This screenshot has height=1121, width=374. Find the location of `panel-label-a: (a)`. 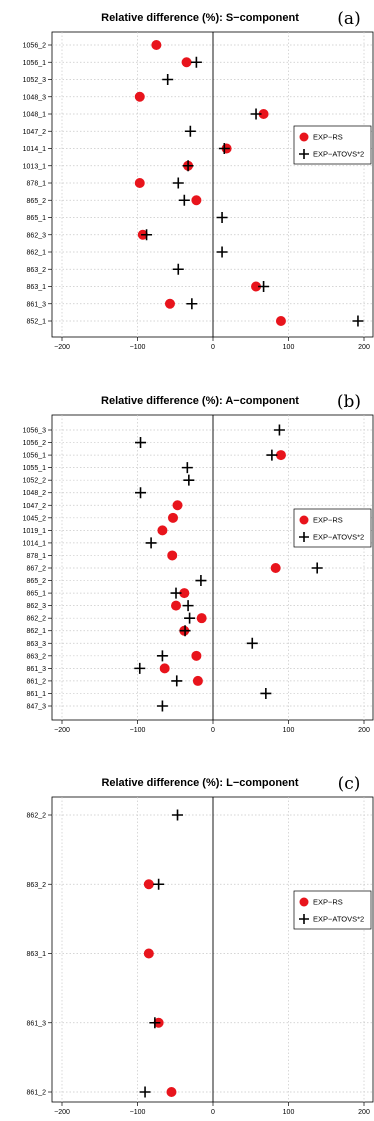

panel-label-a: (a) is located at coordinates (348, 19).